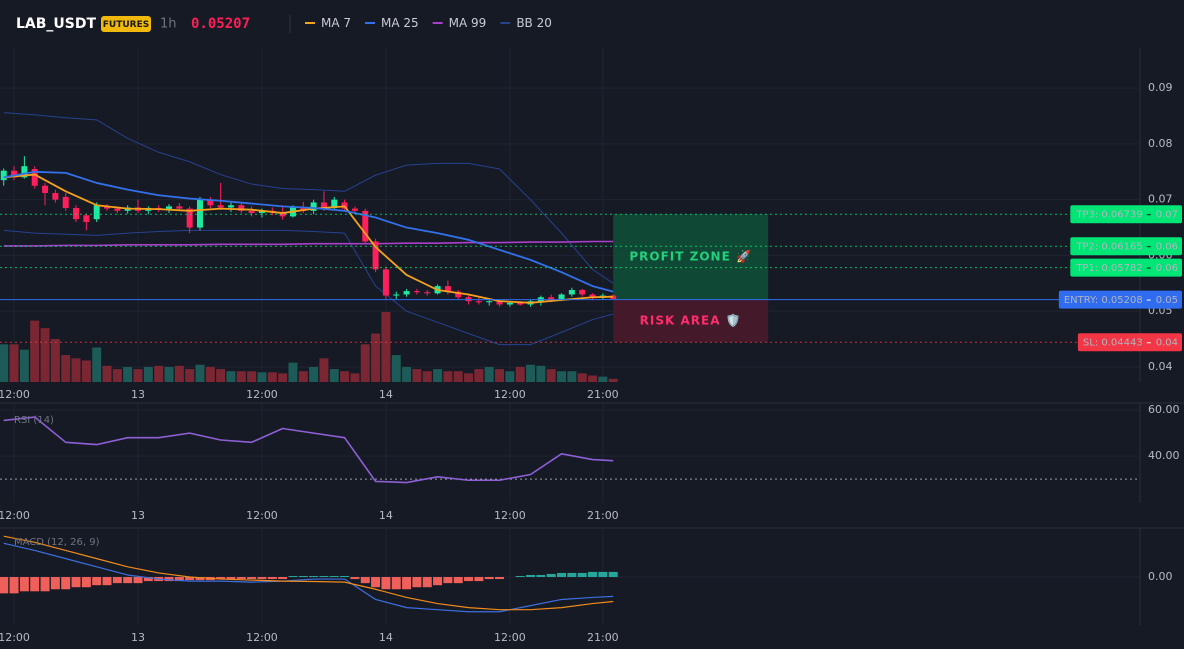 The height and width of the screenshot is (649, 1184). I want to click on x-tick-label: 21:00, so click(603, 394).